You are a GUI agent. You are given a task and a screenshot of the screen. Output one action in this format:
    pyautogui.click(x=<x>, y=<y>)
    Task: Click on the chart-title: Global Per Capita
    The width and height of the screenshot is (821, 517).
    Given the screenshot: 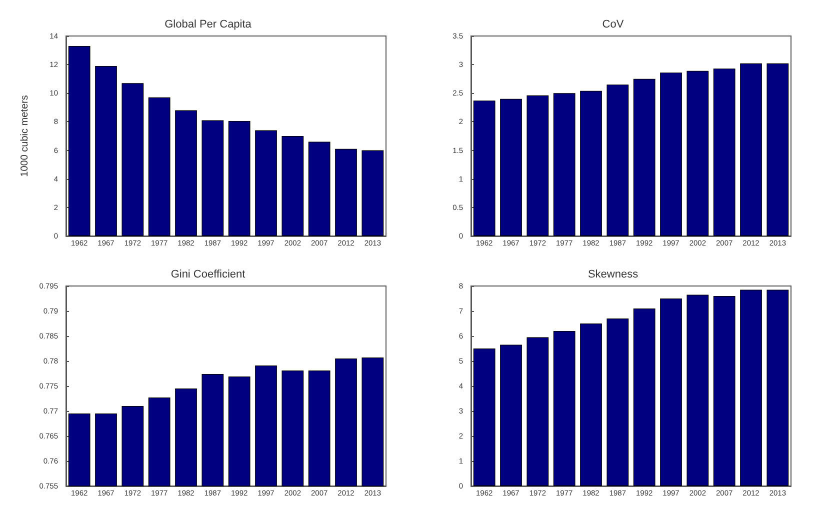 What is the action you would take?
    pyautogui.click(x=208, y=24)
    